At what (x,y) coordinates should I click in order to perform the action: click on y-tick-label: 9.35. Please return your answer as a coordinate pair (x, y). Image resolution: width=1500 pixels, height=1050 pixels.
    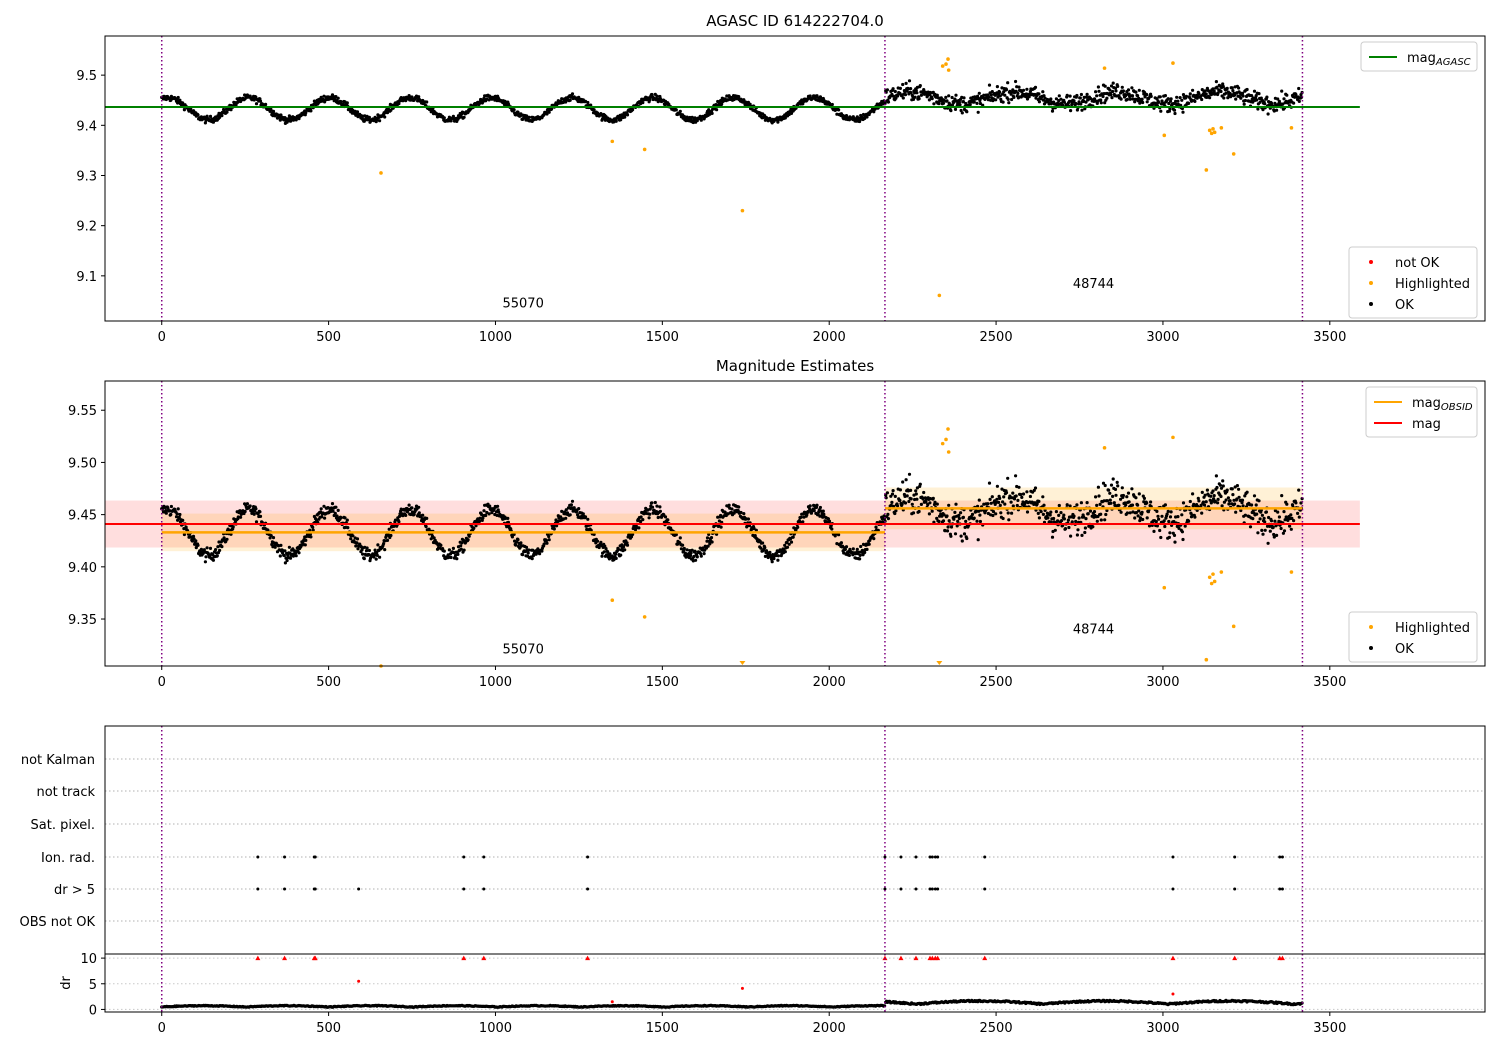
    Looking at the image, I should click on (82, 620).